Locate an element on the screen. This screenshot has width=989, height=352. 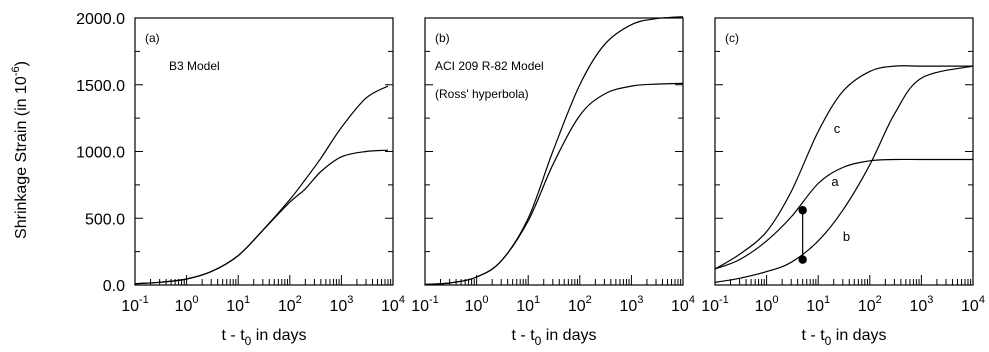
curve-label: c is located at coordinates (837, 128).